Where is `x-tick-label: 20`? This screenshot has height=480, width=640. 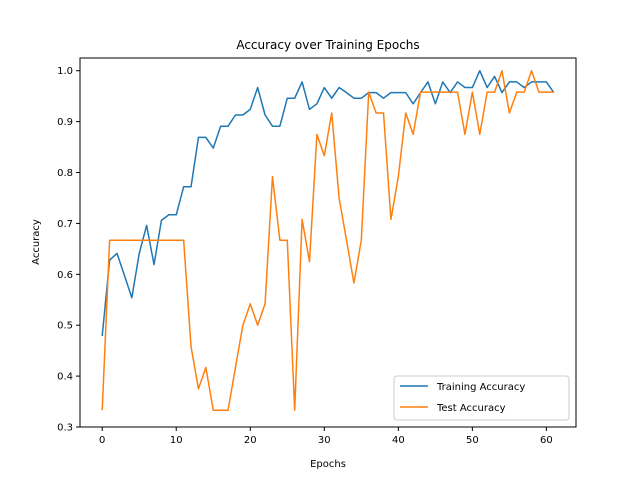 x-tick-label: 20 is located at coordinates (250, 440).